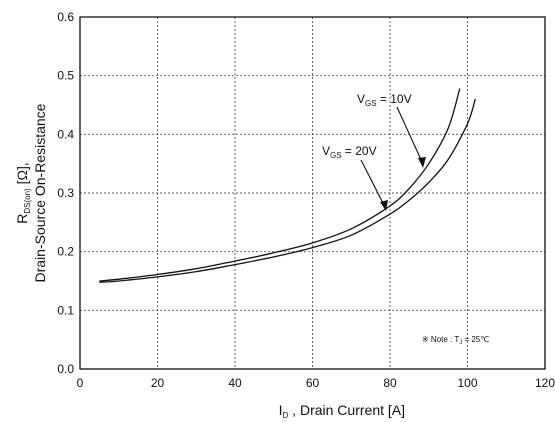 The width and height of the screenshot is (555, 423). I want to click on x-axis-label-main: I, so click(281, 410).